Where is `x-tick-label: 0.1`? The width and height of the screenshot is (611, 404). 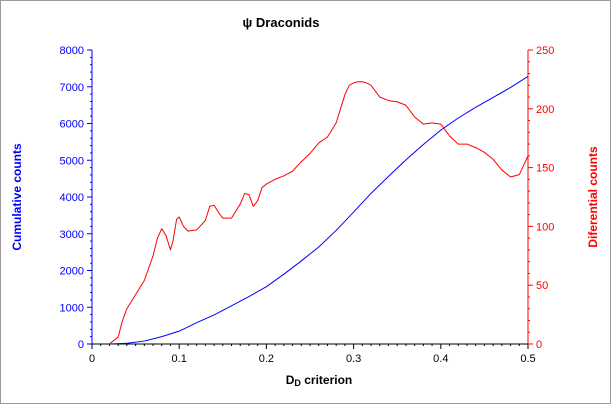 x-tick-label: 0.1 is located at coordinates (179, 359).